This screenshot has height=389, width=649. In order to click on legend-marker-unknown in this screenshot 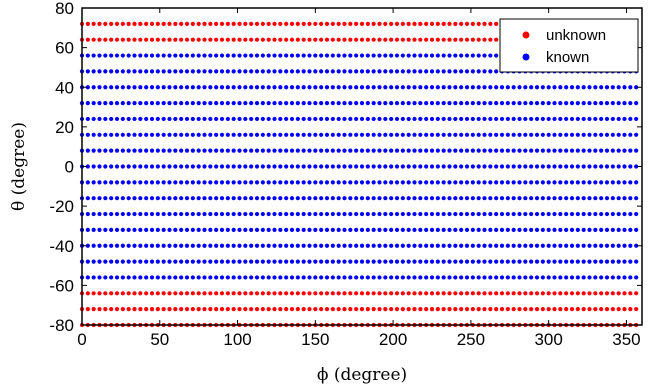, I will do `click(526, 35)`.